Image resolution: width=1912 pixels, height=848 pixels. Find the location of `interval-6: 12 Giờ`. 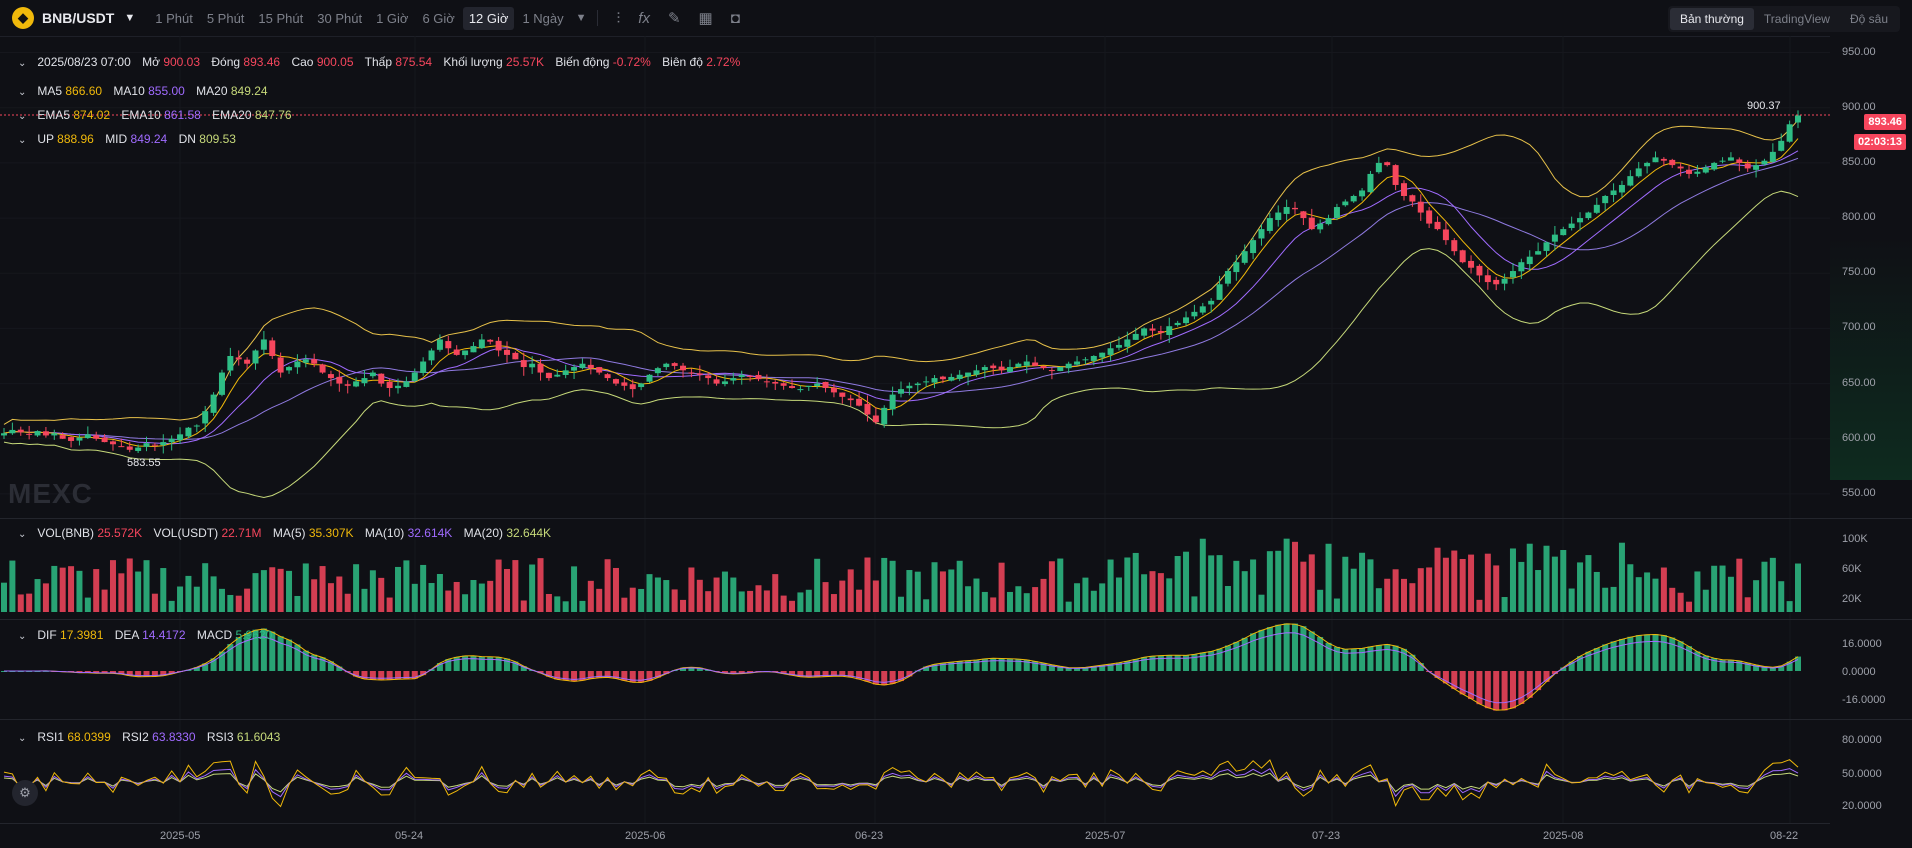

interval-6: 12 Giờ is located at coordinates (488, 18).